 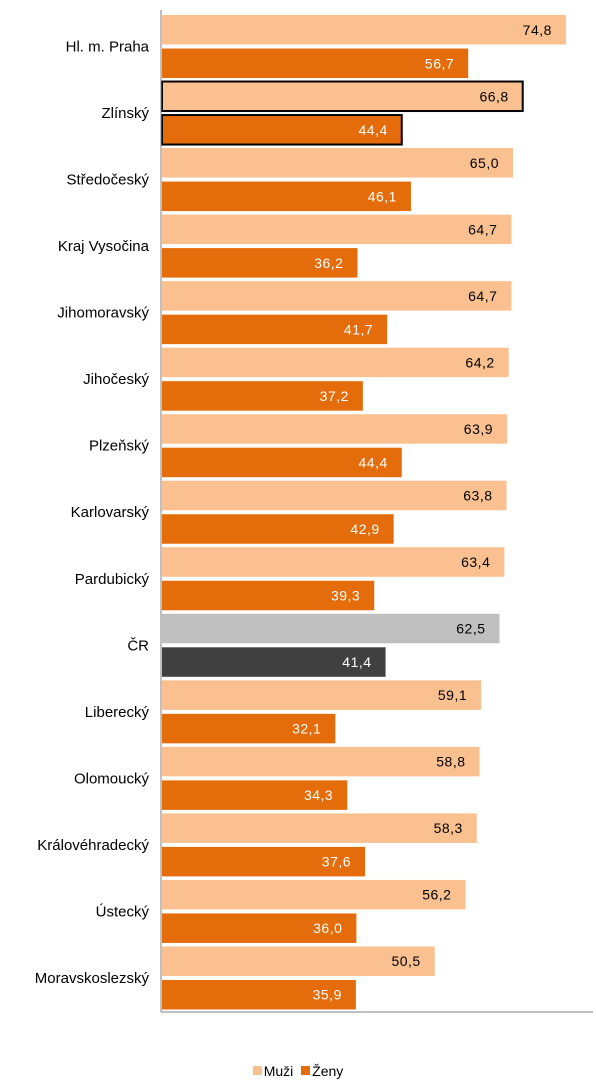 I want to click on category-label-stredocesky: Středočeský, so click(x=107, y=180).